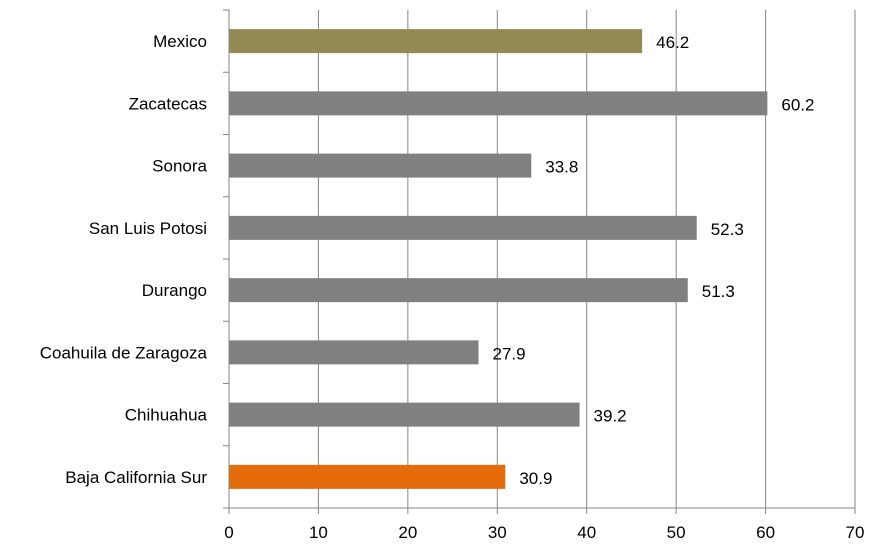  I want to click on value-label: 60.2, so click(797, 104).